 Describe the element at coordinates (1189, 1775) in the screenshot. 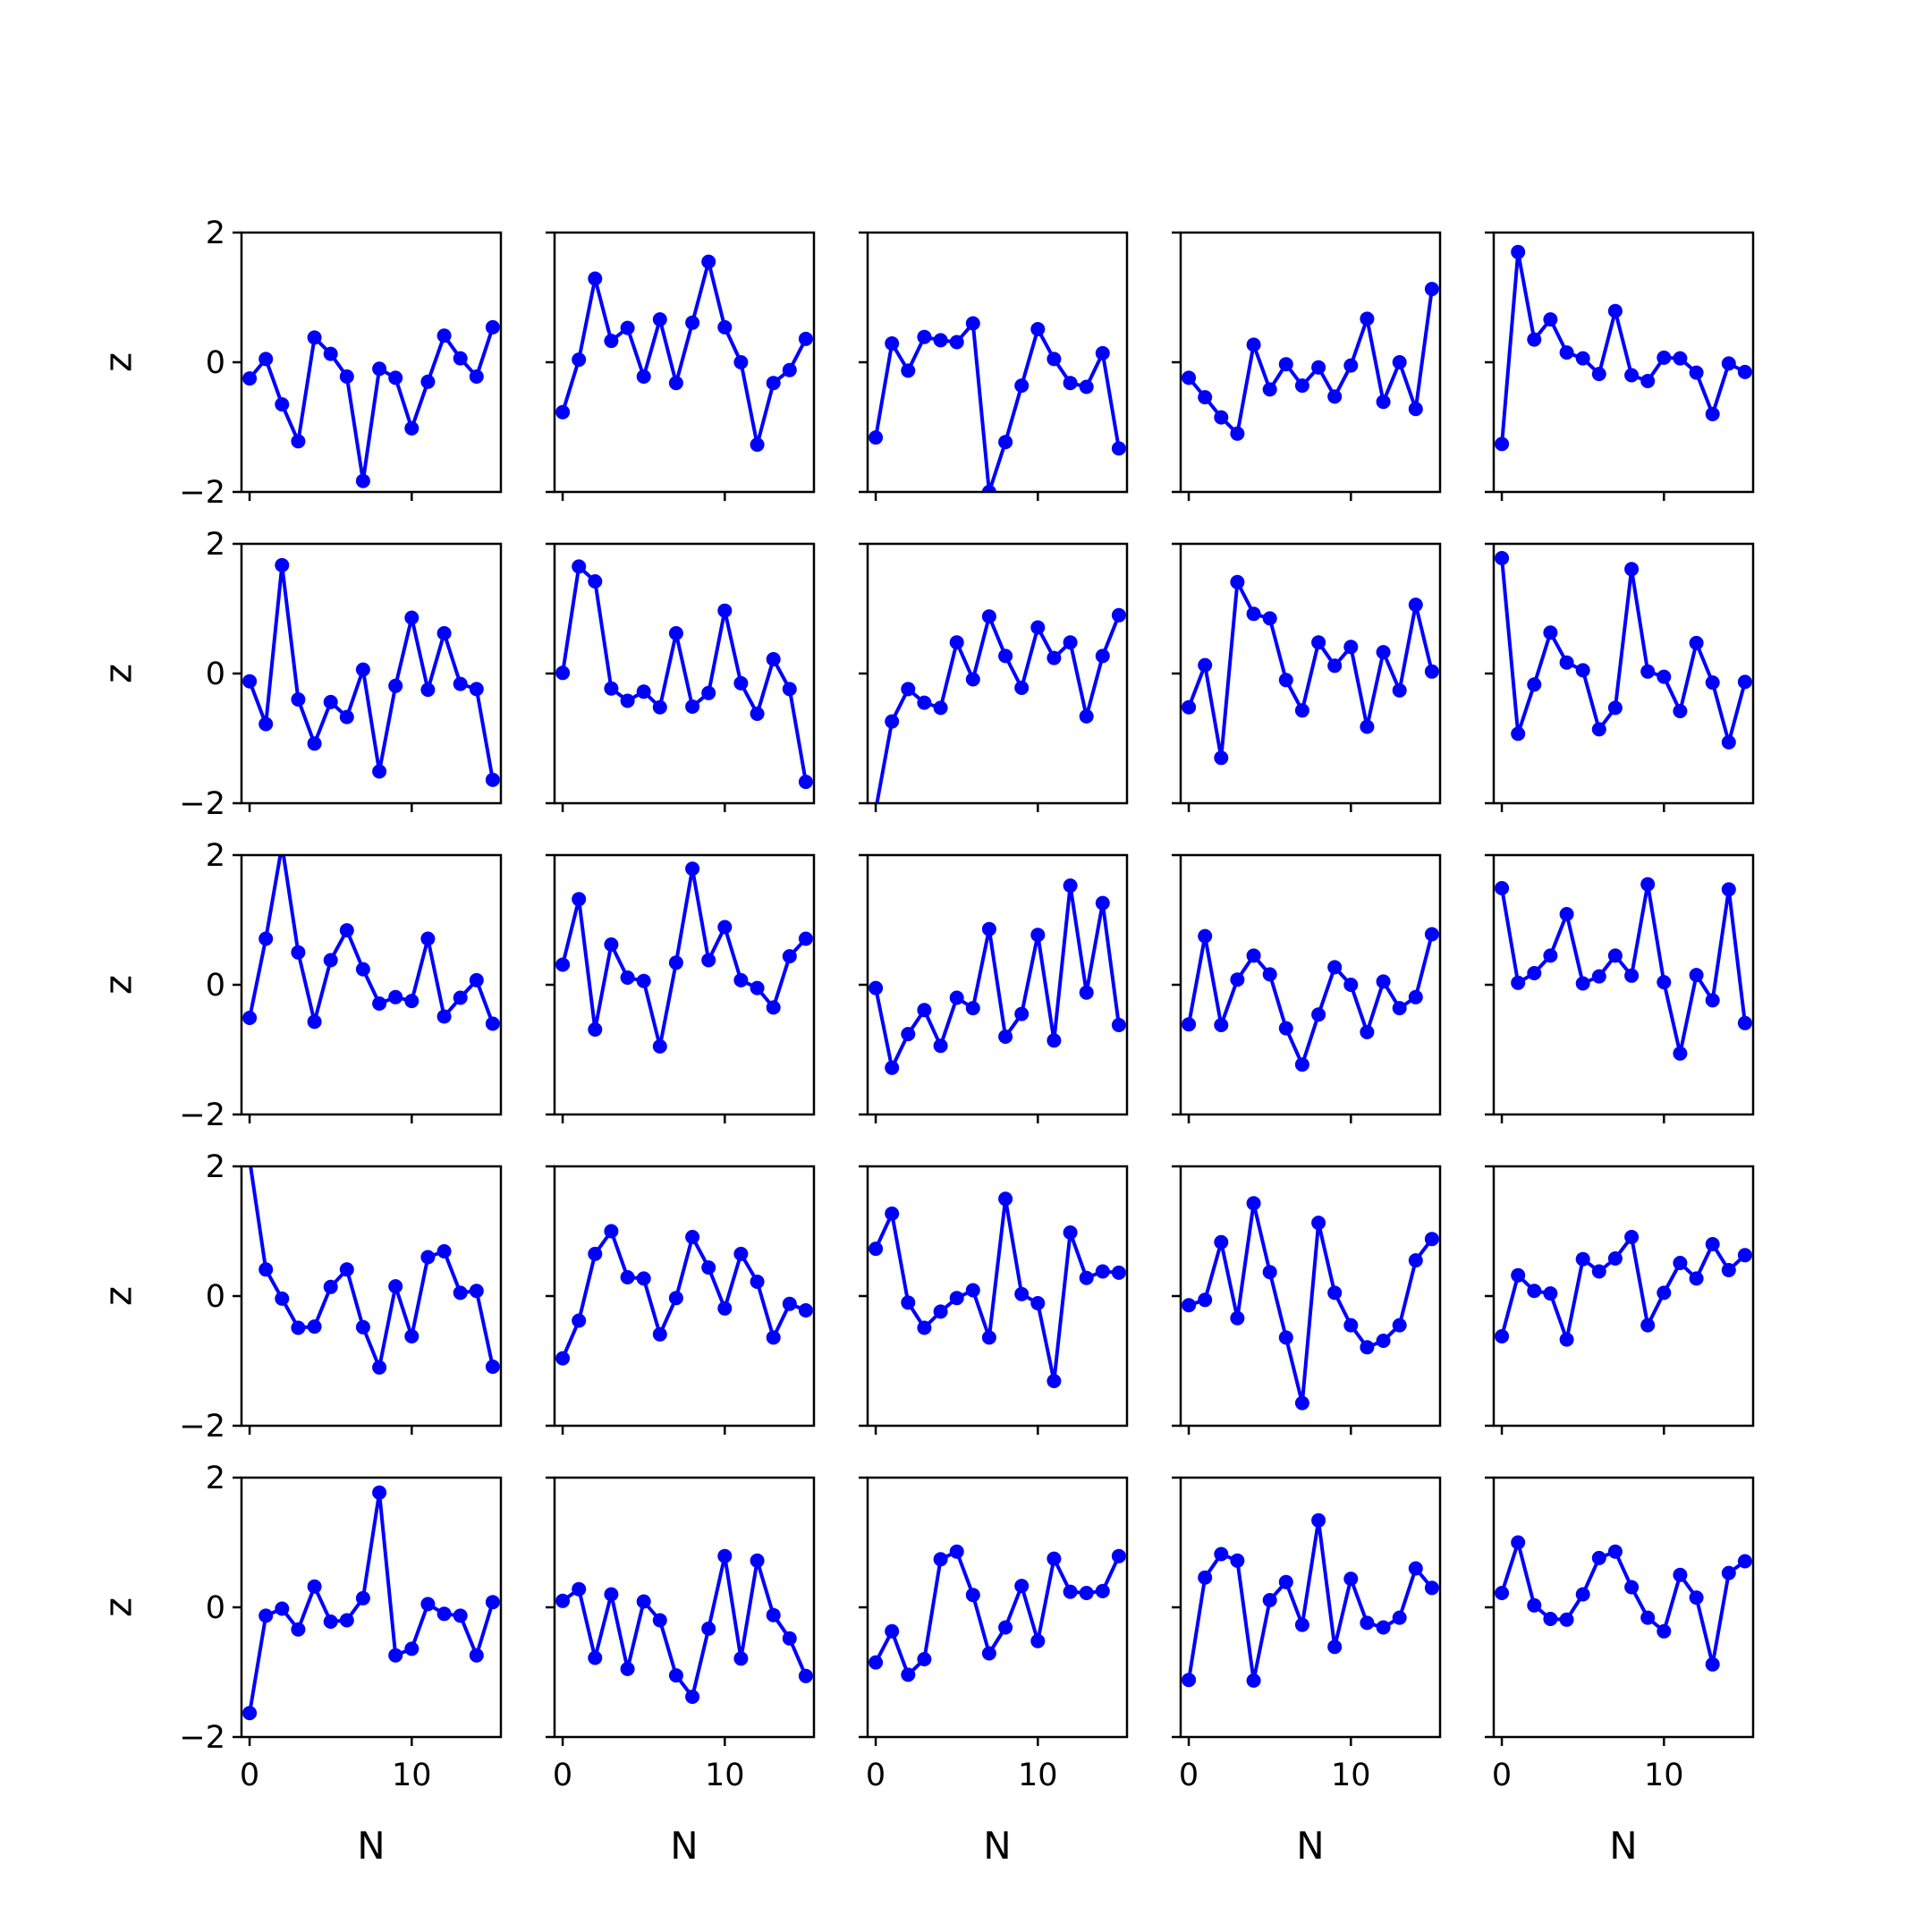

I see `x-tick-label: 0` at that location.